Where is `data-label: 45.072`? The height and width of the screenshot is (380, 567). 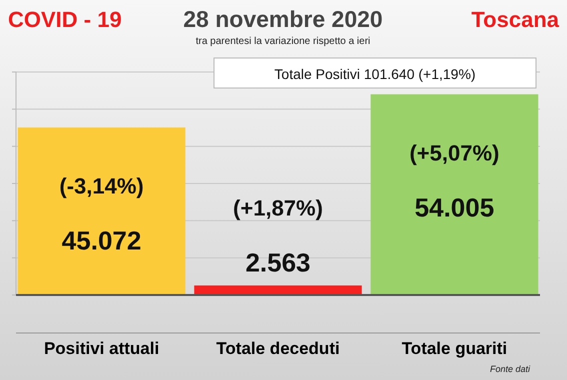 data-label: 45.072 is located at coordinates (102, 240).